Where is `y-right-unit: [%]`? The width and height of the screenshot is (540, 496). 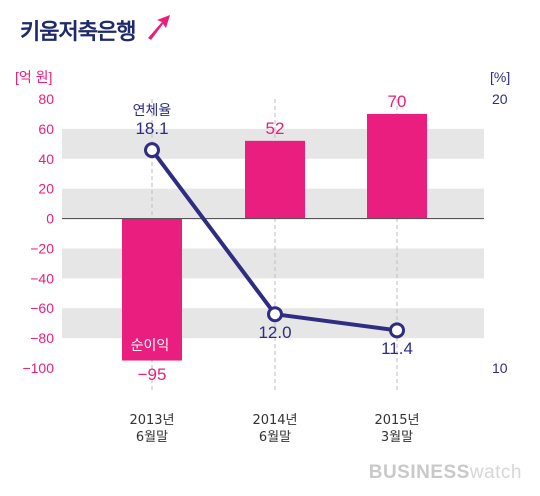
y-right-unit: [%] is located at coordinates (500, 77).